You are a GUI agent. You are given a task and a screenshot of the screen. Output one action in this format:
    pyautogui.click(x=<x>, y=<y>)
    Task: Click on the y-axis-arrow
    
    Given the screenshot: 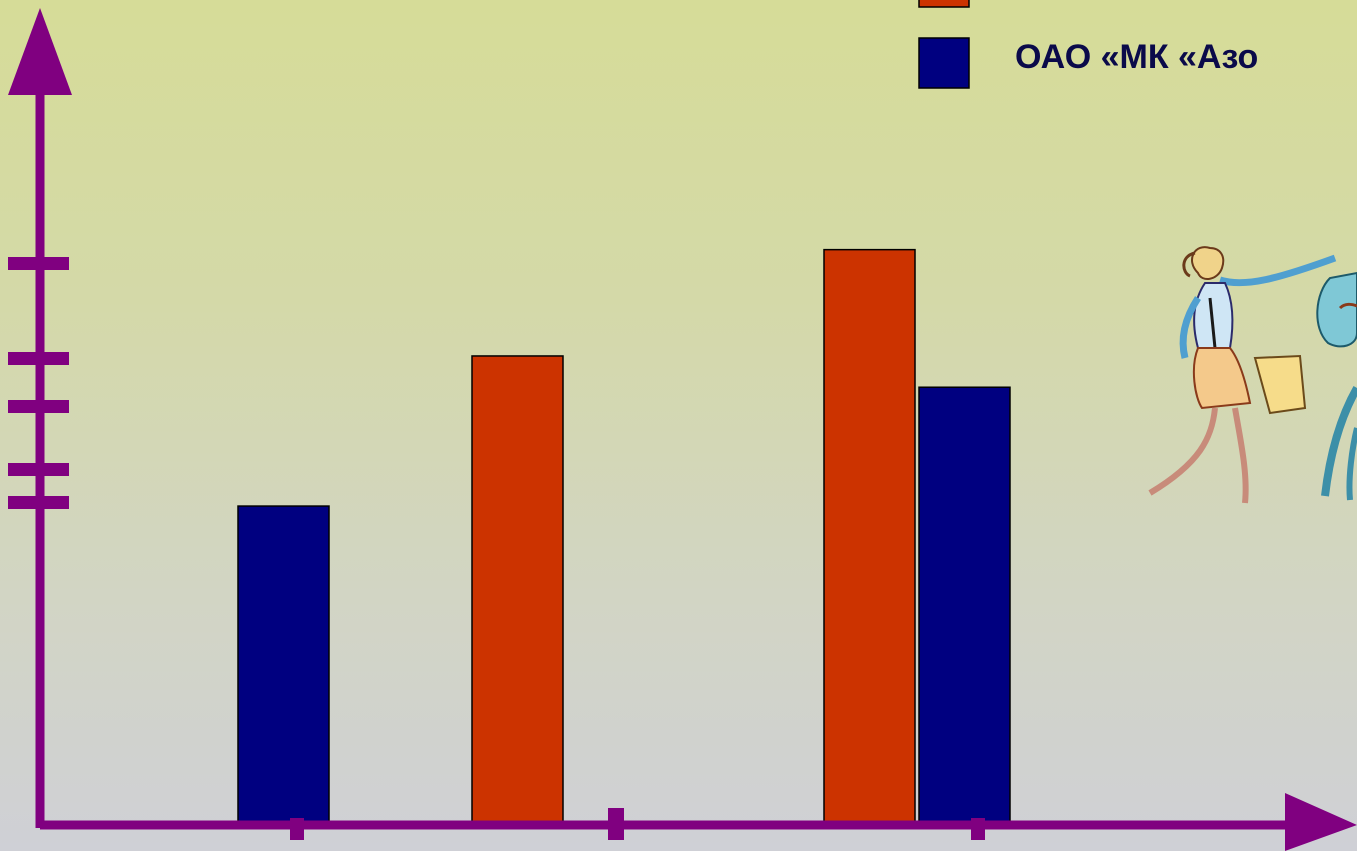 What is the action you would take?
    pyautogui.click(x=40, y=51)
    